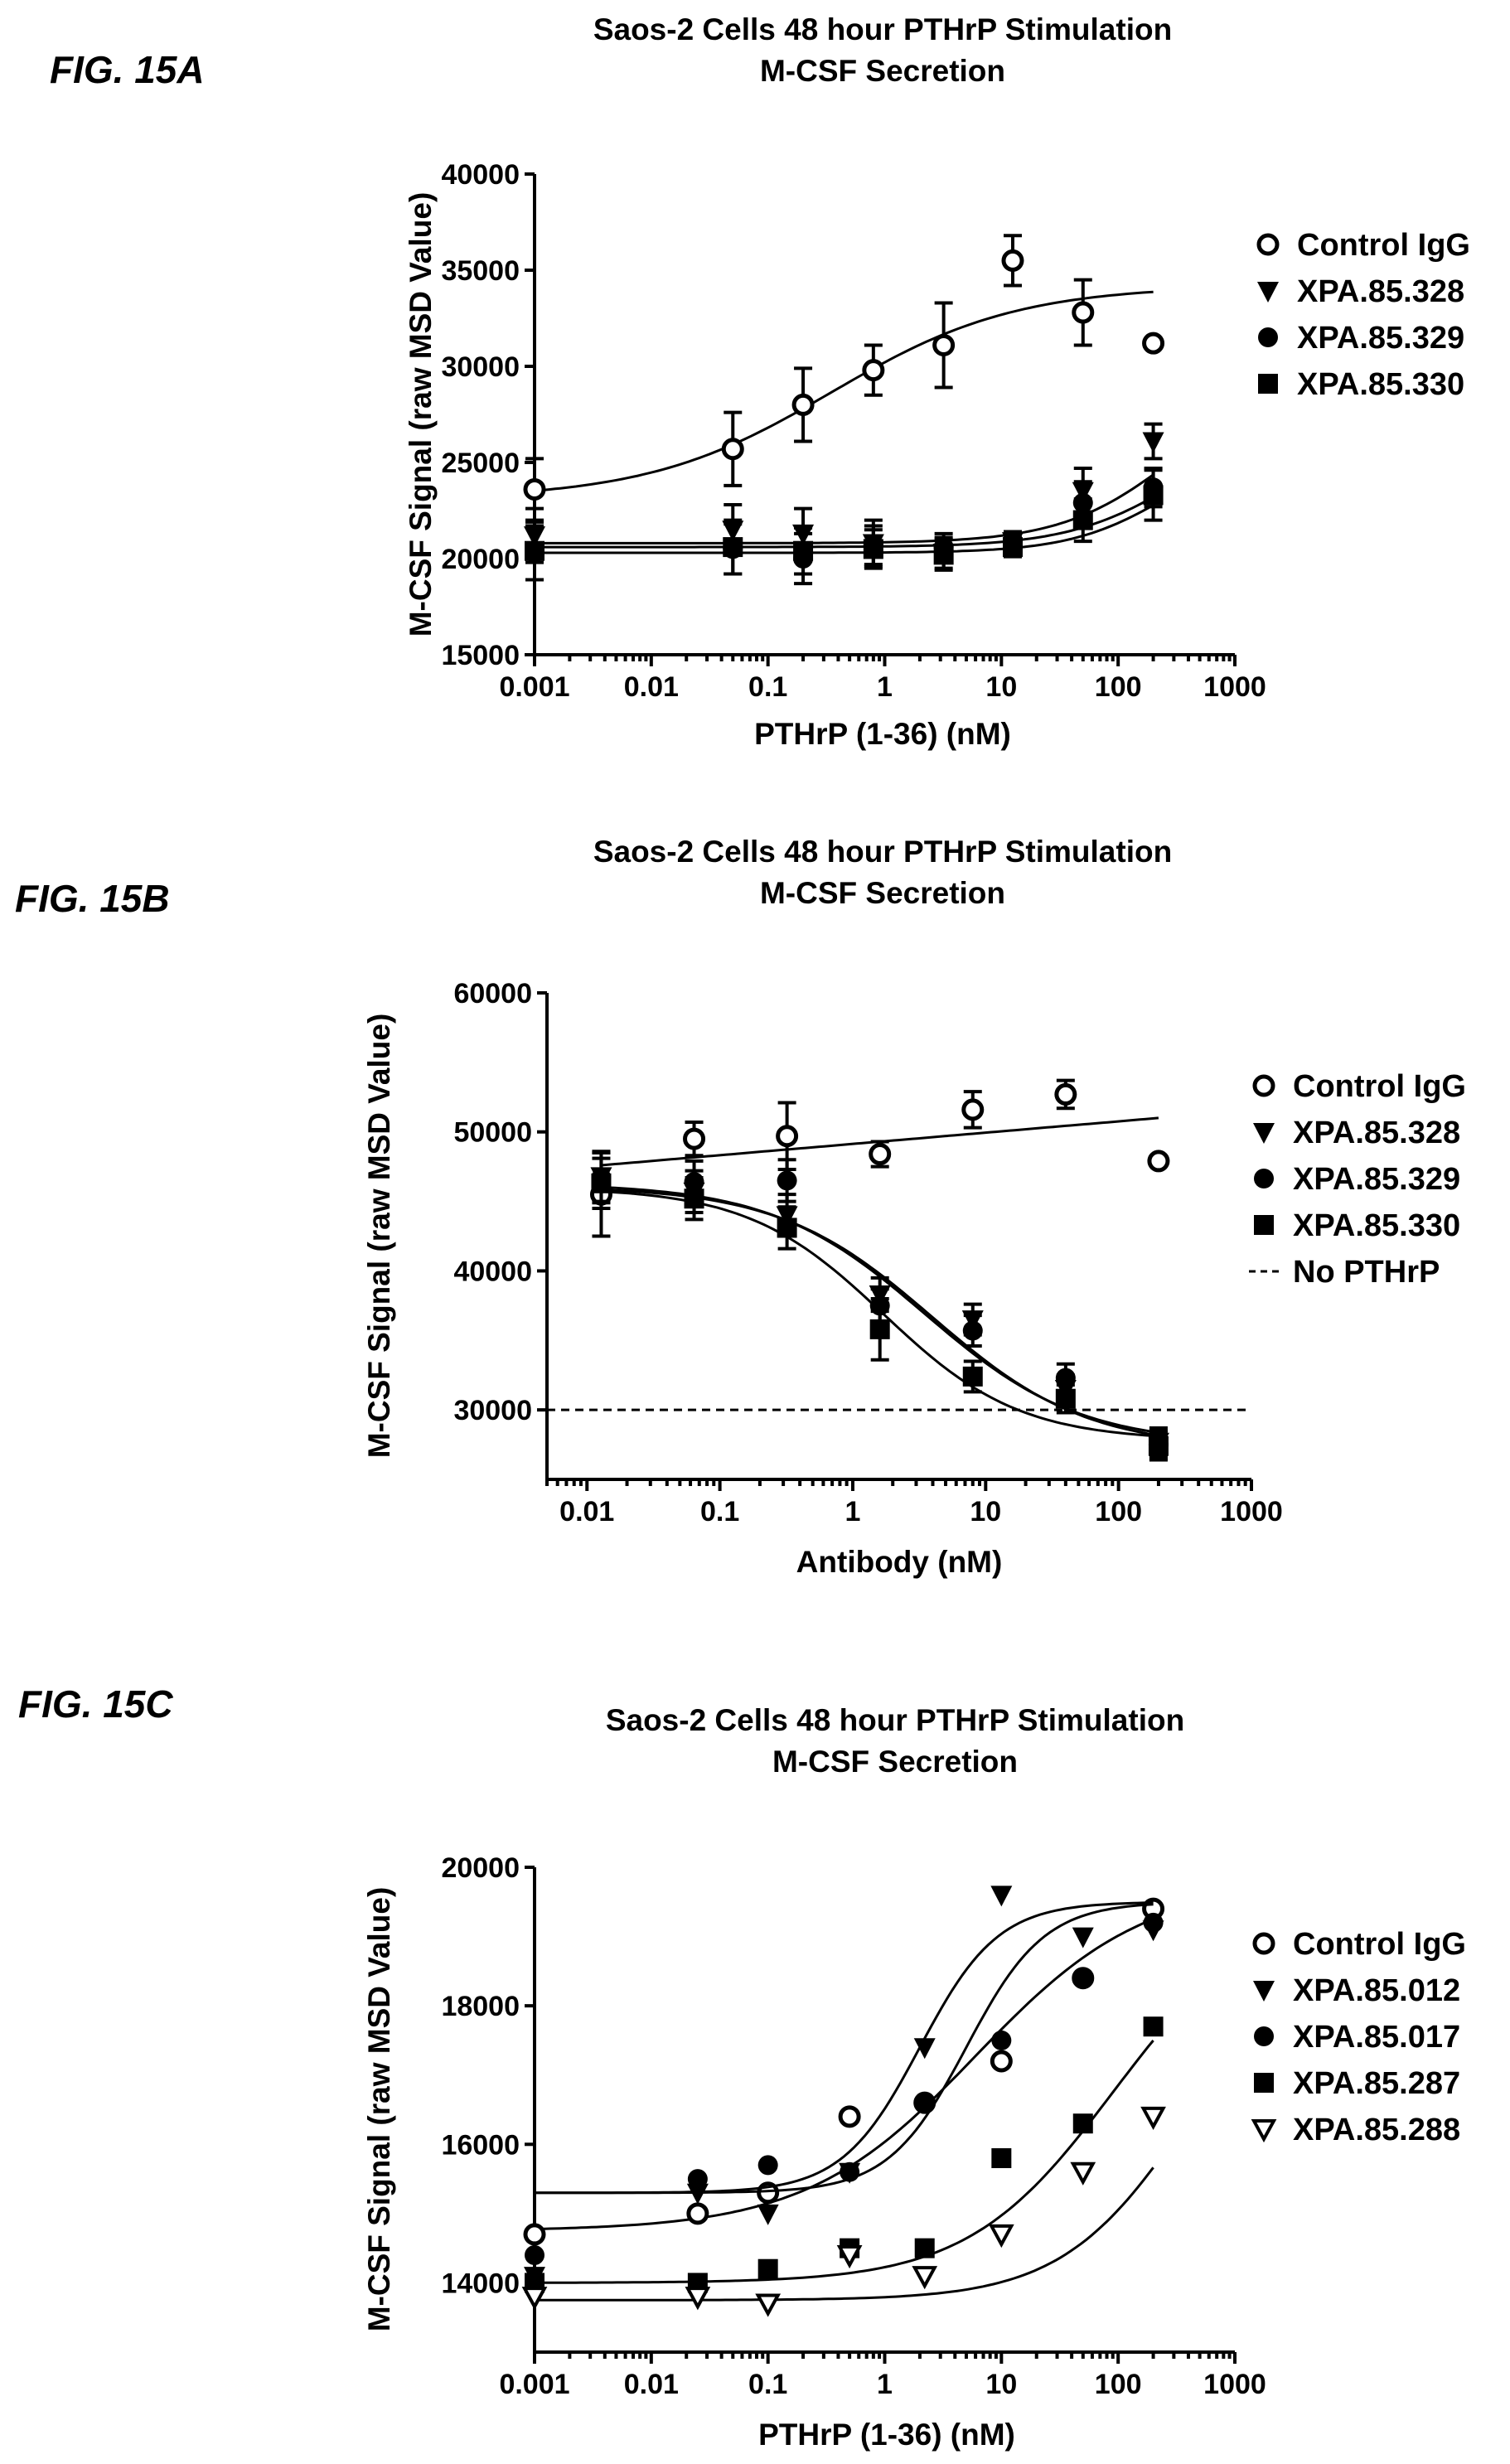  What do you see at coordinates (492, 1133) in the screenshot?
I see `y-tick-label: 50000` at bounding box center [492, 1133].